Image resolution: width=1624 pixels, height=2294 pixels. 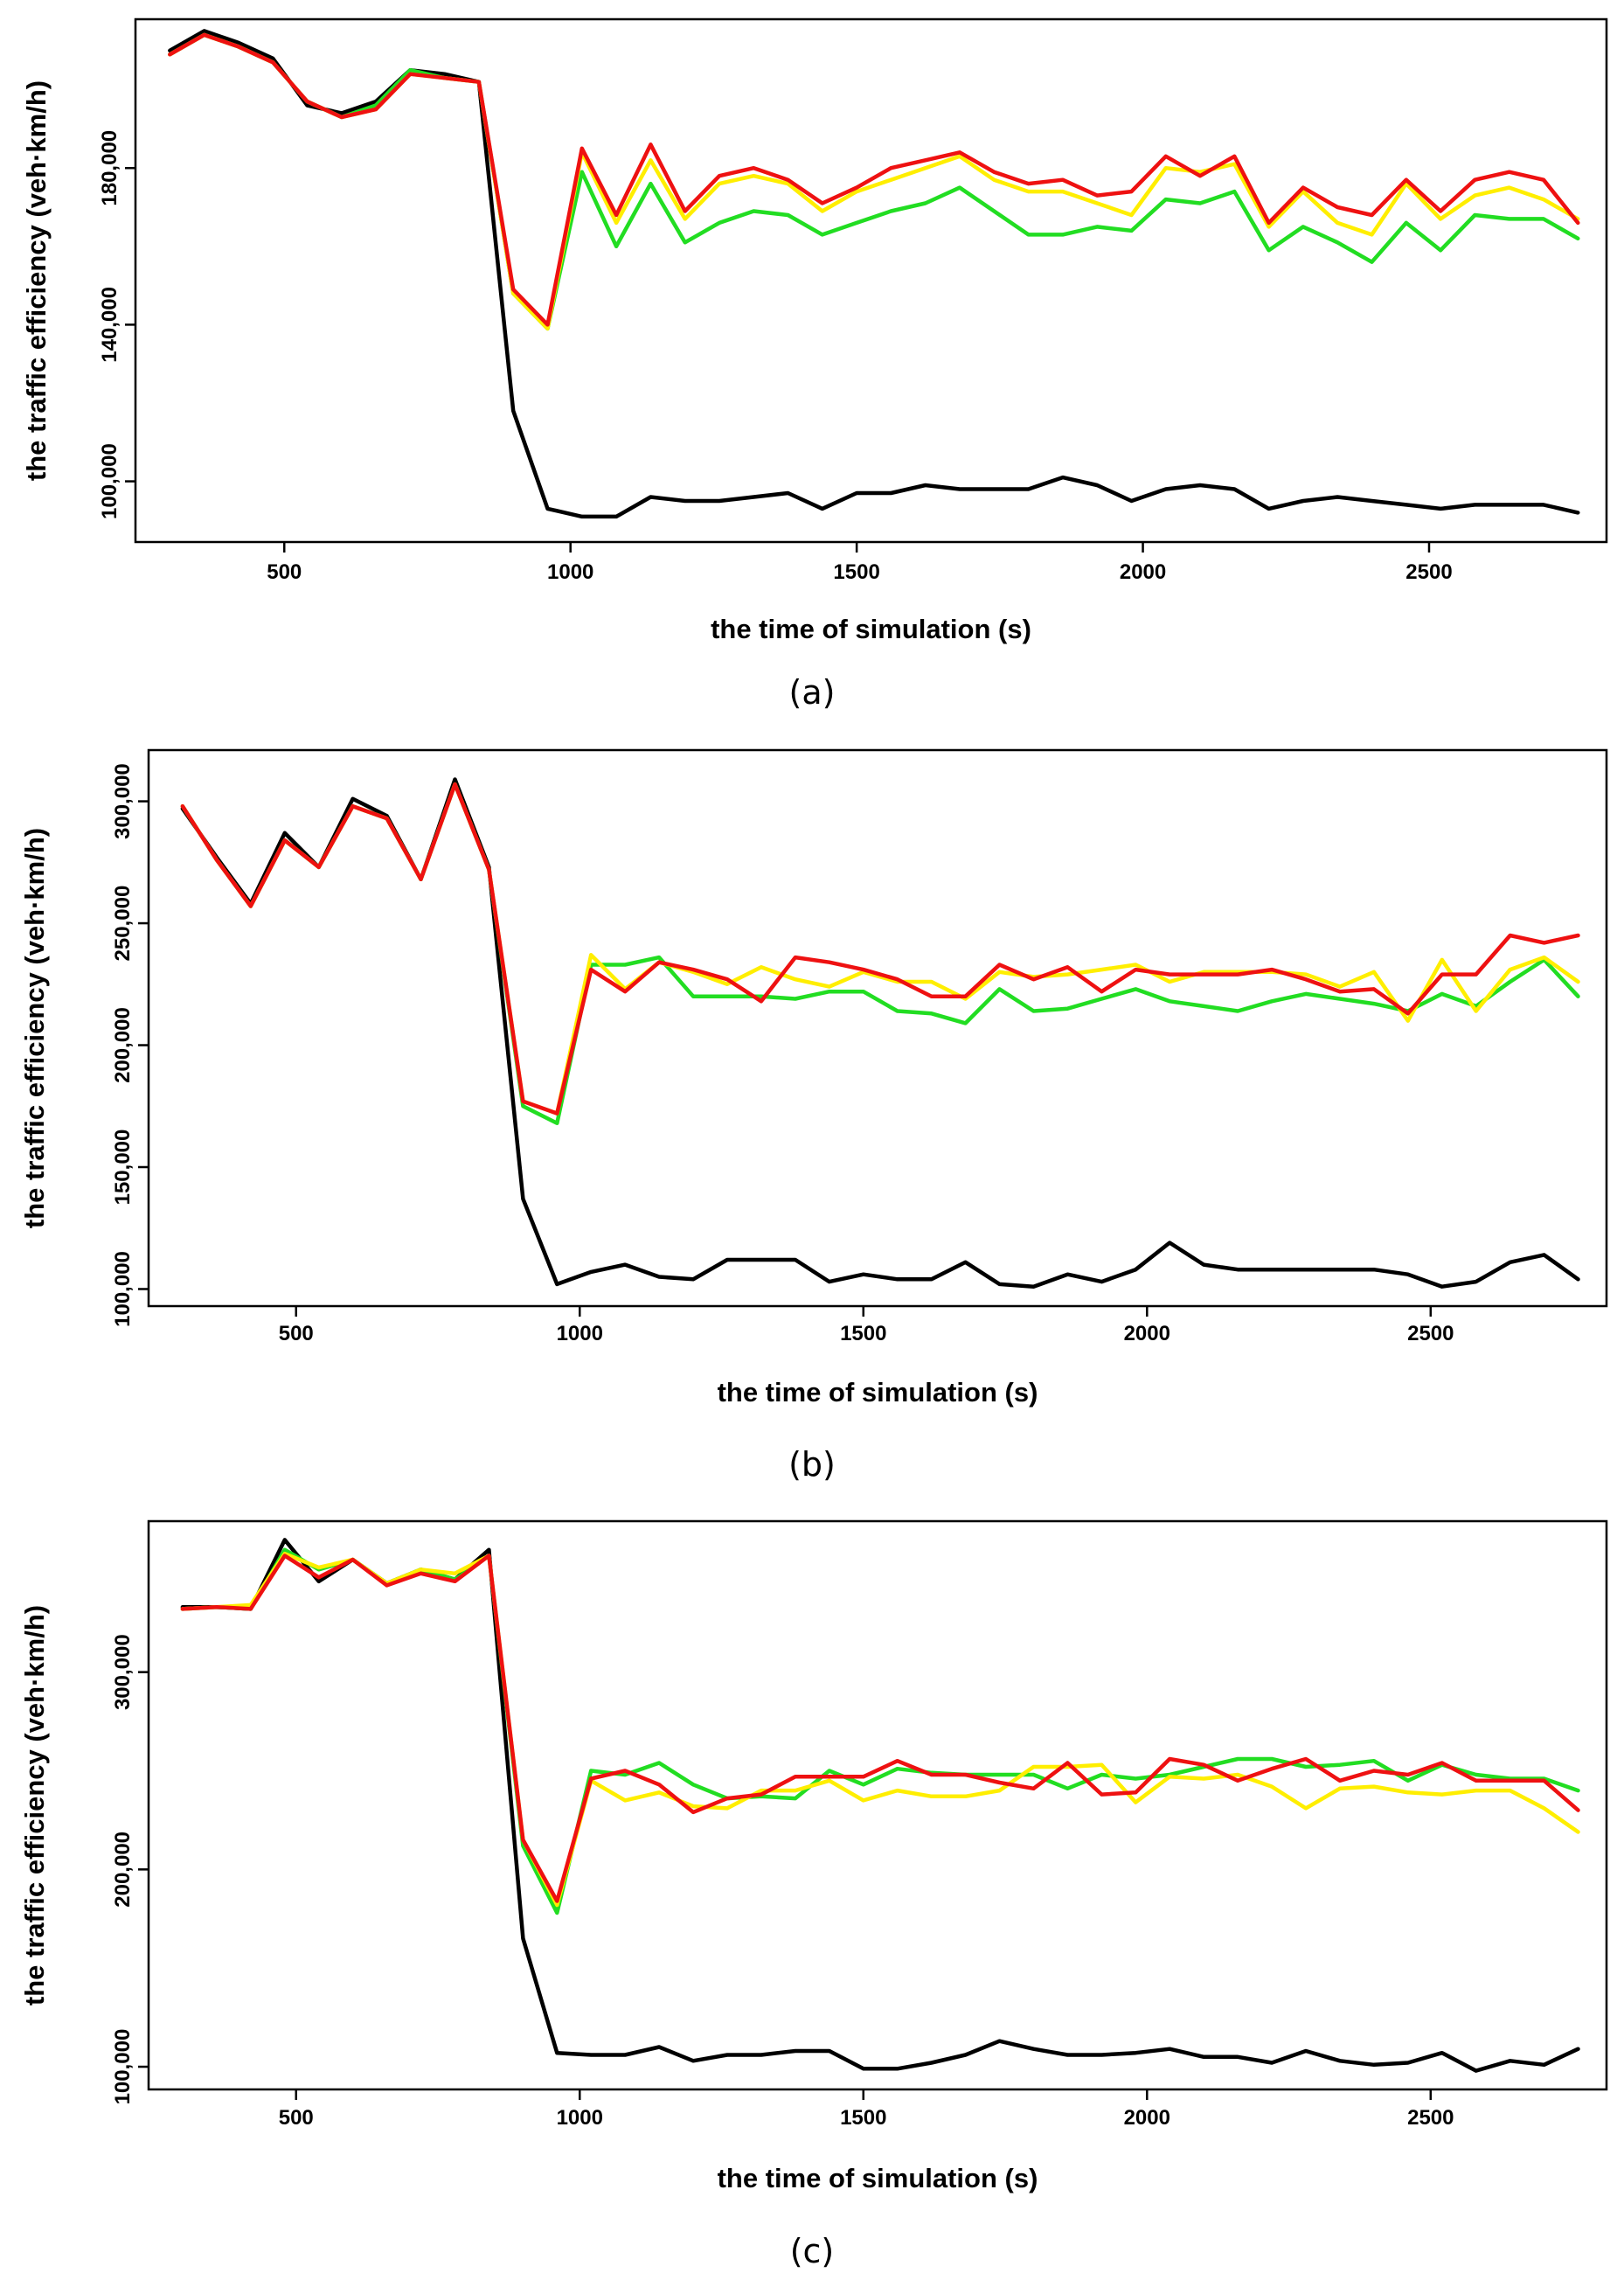 I want to click on y-tick-label: 250,000, so click(x=123, y=924).